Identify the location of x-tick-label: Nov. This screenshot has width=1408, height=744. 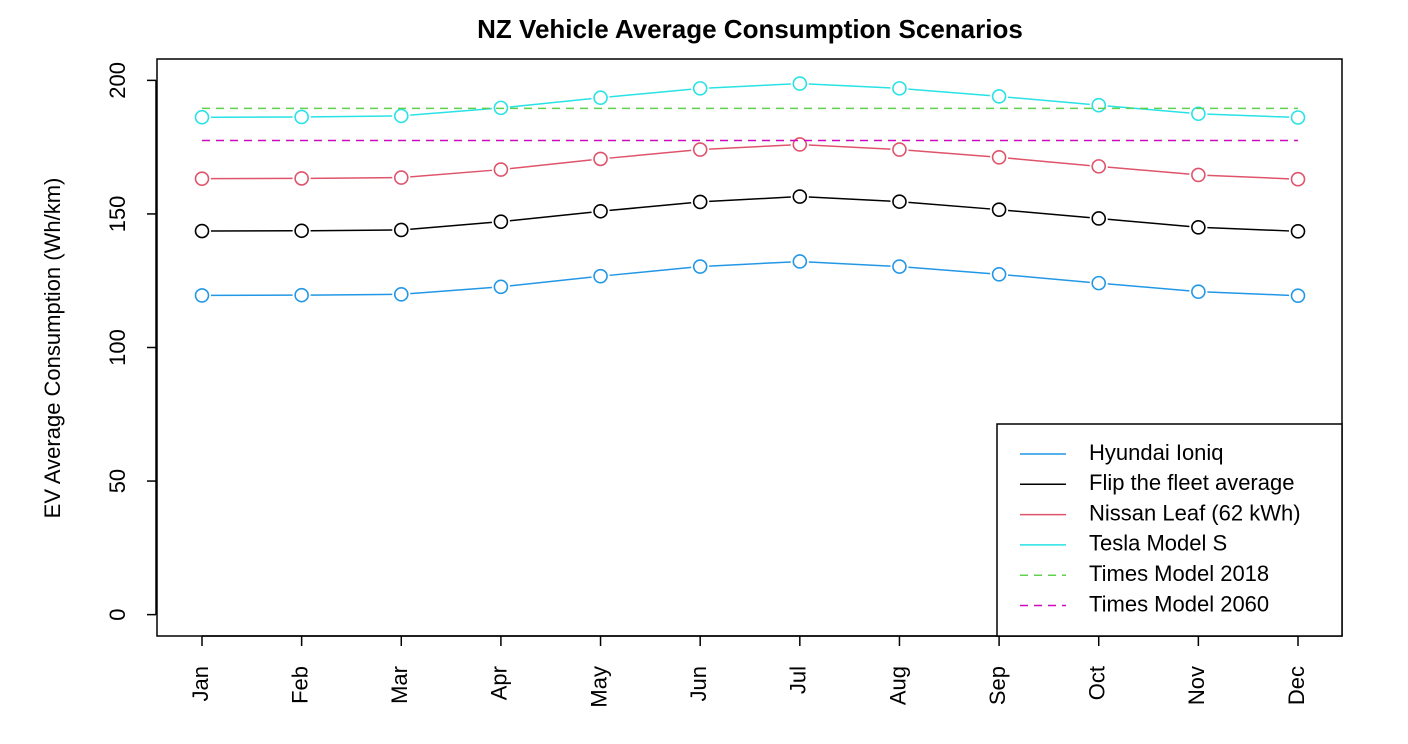
(1196, 685).